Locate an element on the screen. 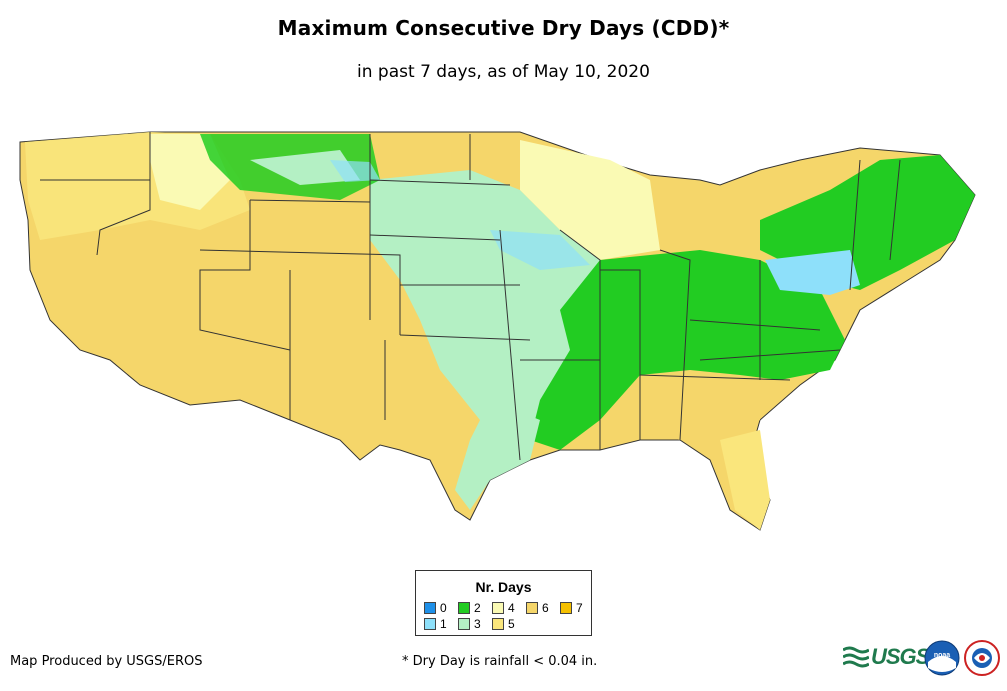  legend-label: 7 is located at coordinates (579, 608).